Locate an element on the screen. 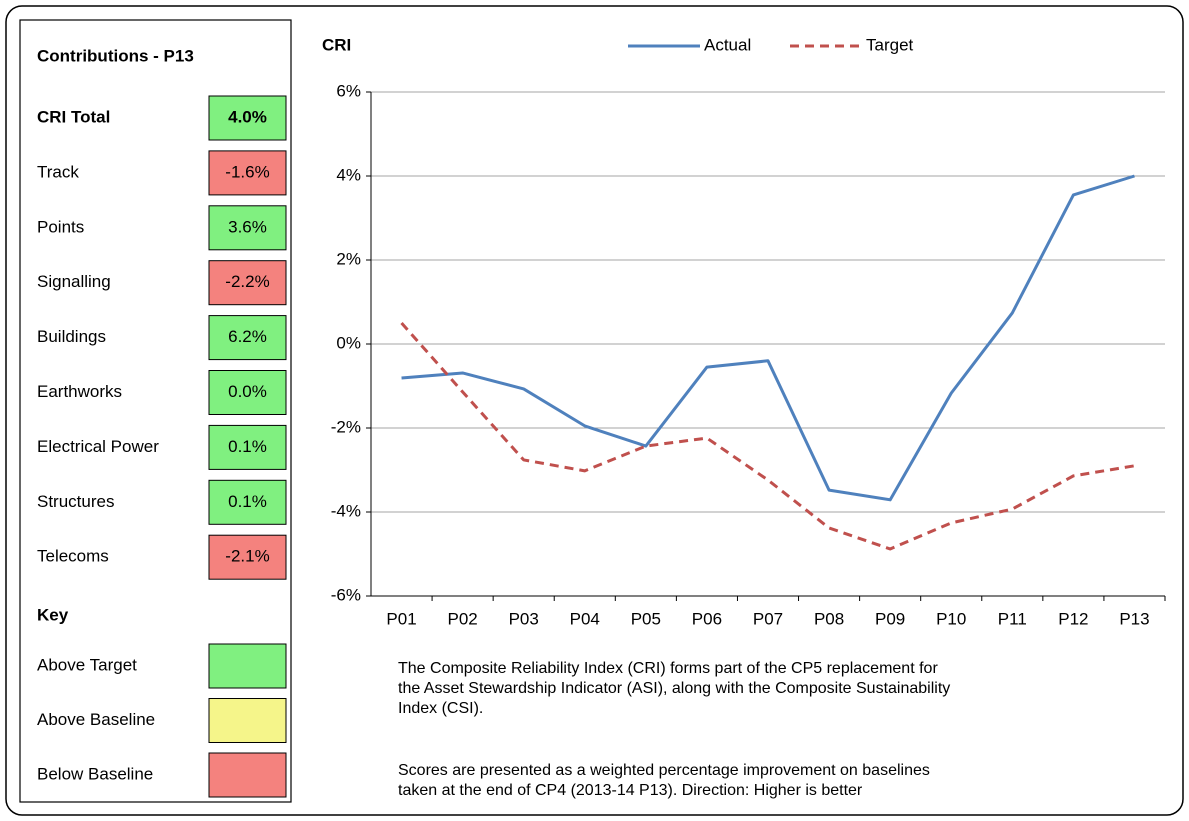  row-value: -1.6% is located at coordinates (247, 171).